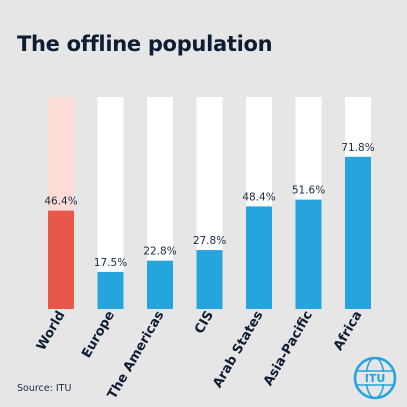 The width and height of the screenshot is (407, 407). I want to click on value-label-africa: 71.8%, so click(357, 148).